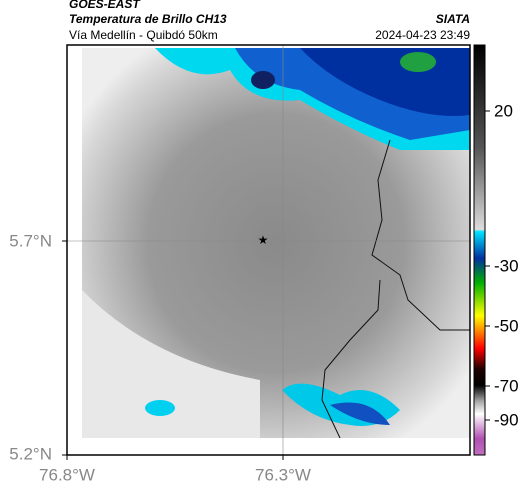  I want to click on lat-label: 5.7°N, so click(30, 240).